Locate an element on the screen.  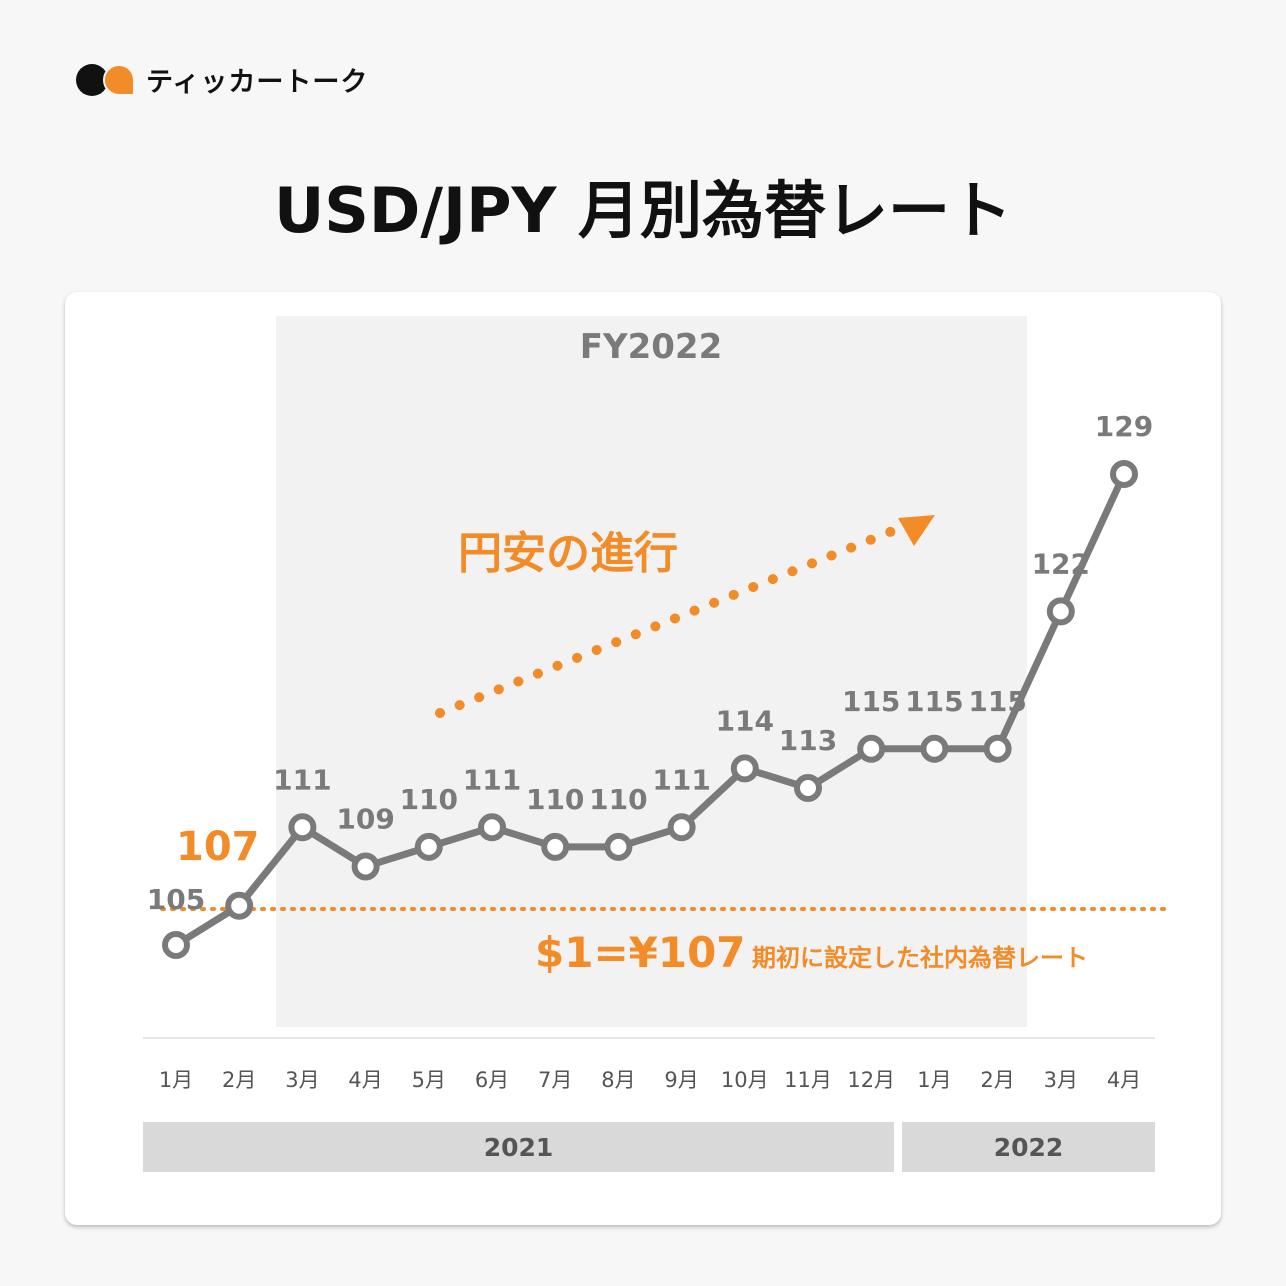
x-tick-label: 5月 is located at coordinates (429, 1080).